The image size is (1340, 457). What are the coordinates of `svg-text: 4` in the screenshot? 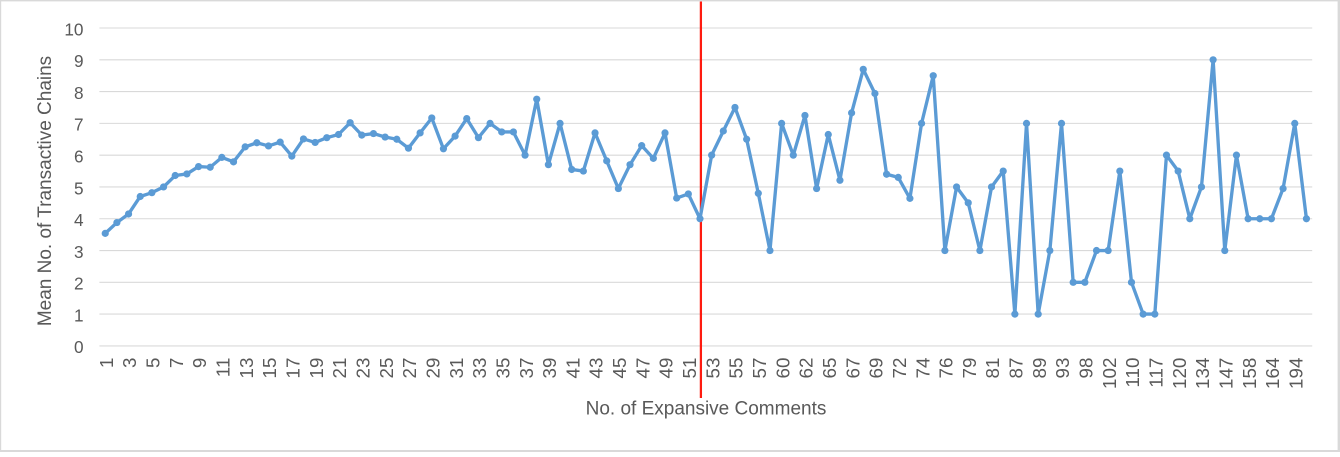 It's located at (79, 220).